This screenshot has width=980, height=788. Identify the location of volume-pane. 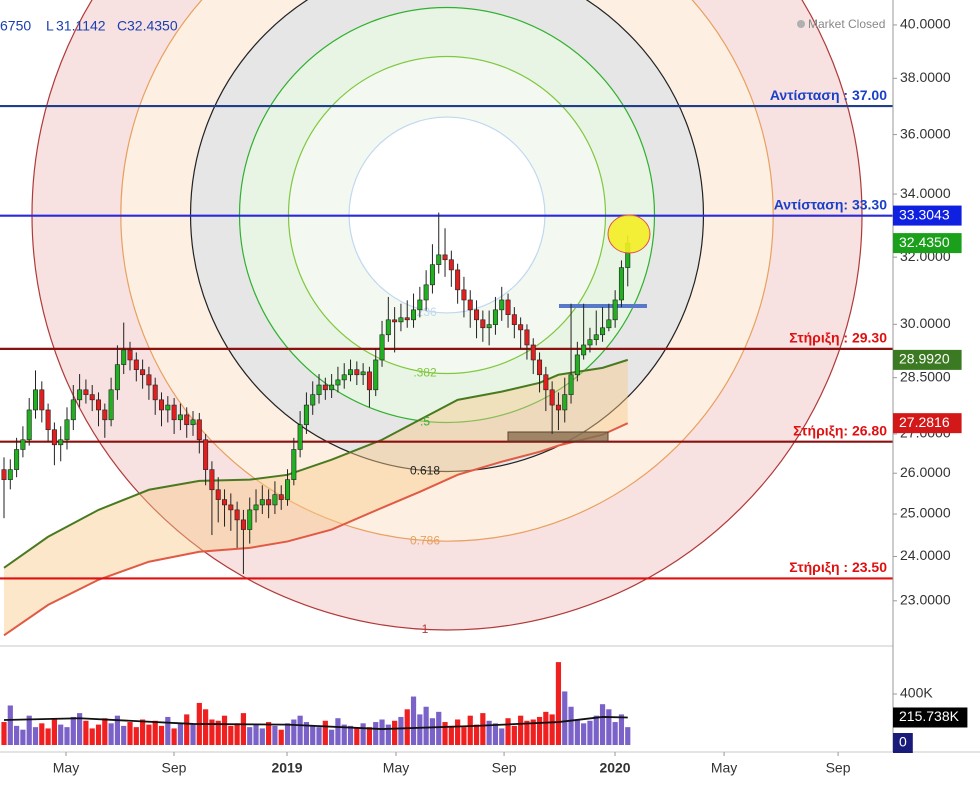
(316, 703).